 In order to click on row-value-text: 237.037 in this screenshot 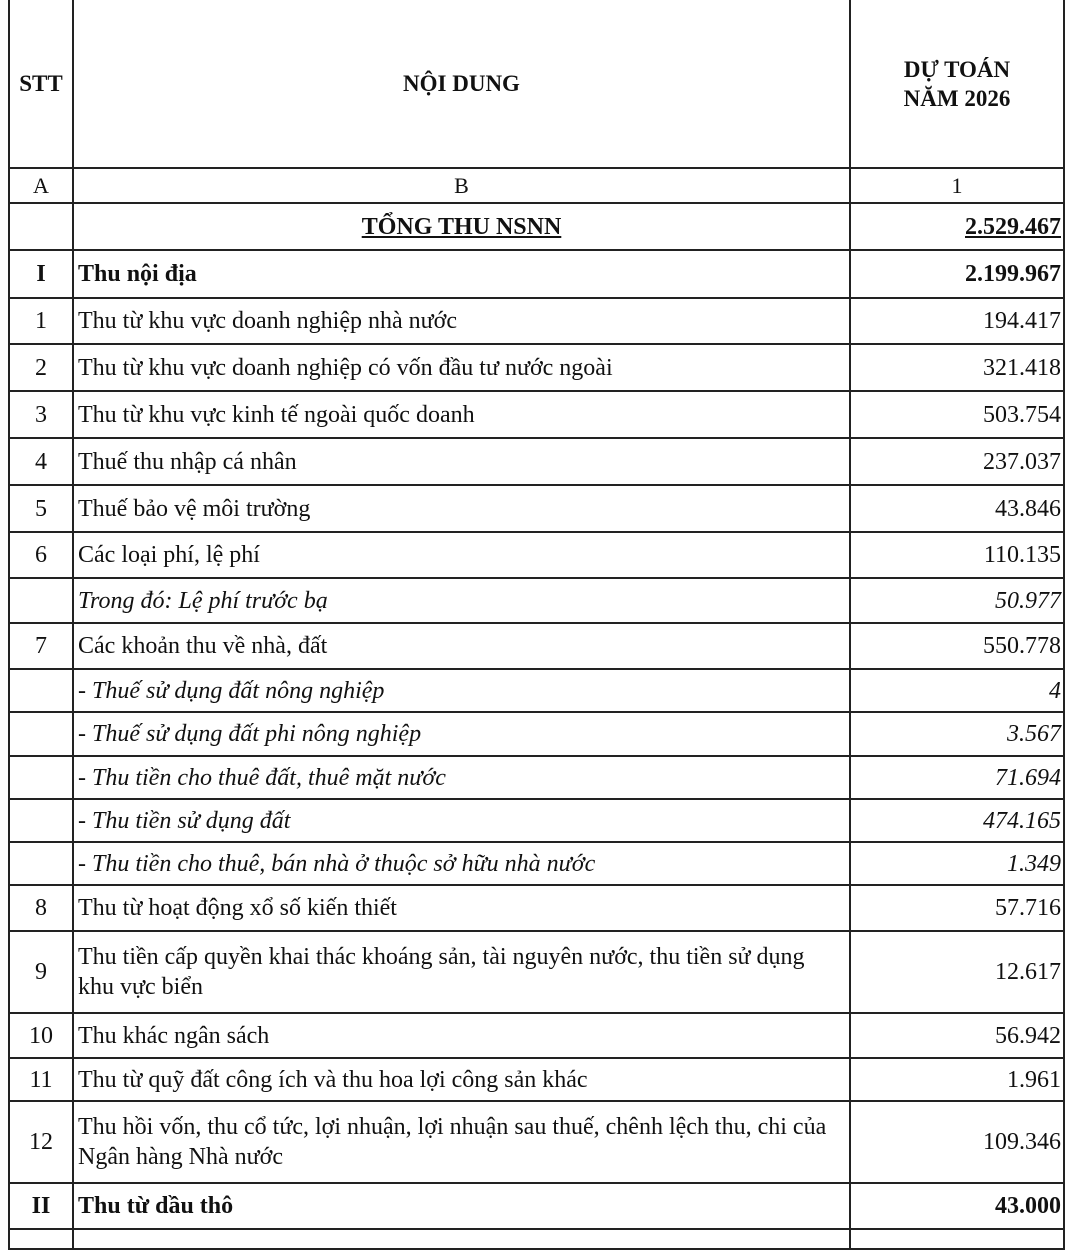, I will do `click(1022, 461)`.